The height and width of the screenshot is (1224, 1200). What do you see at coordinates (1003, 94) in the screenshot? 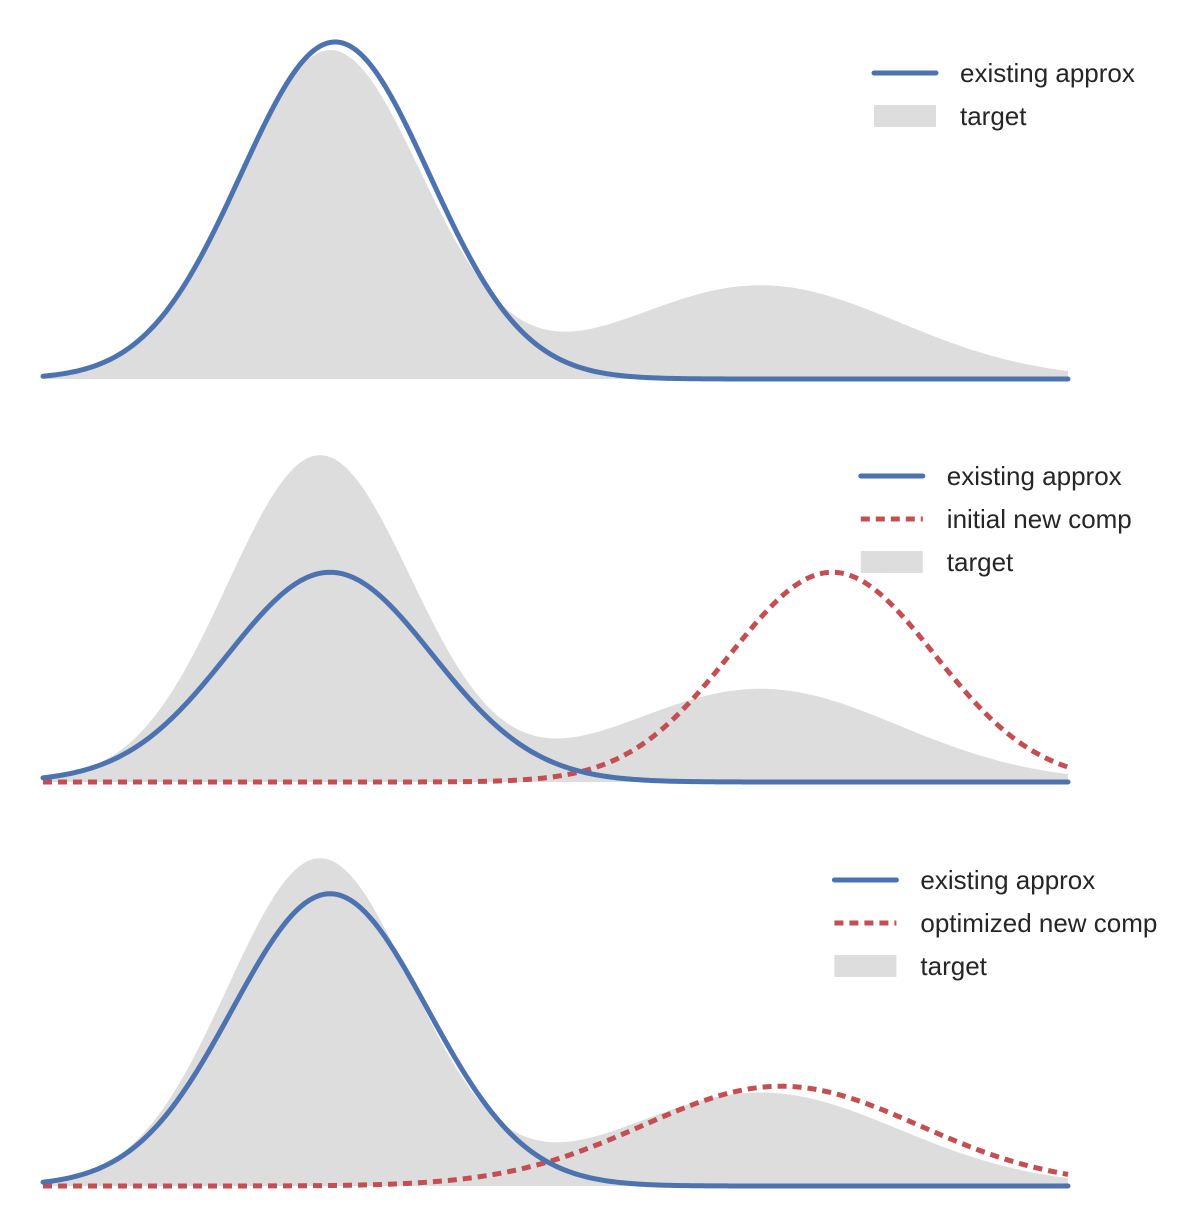
I see `legend: existing approx target` at bounding box center [1003, 94].